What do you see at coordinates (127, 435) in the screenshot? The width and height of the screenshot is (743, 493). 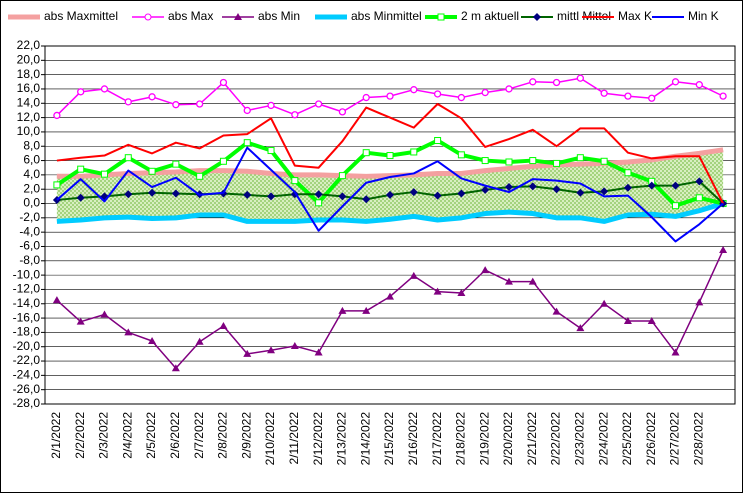 I see `x-tick-label: 2/4/2022` at bounding box center [127, 435].